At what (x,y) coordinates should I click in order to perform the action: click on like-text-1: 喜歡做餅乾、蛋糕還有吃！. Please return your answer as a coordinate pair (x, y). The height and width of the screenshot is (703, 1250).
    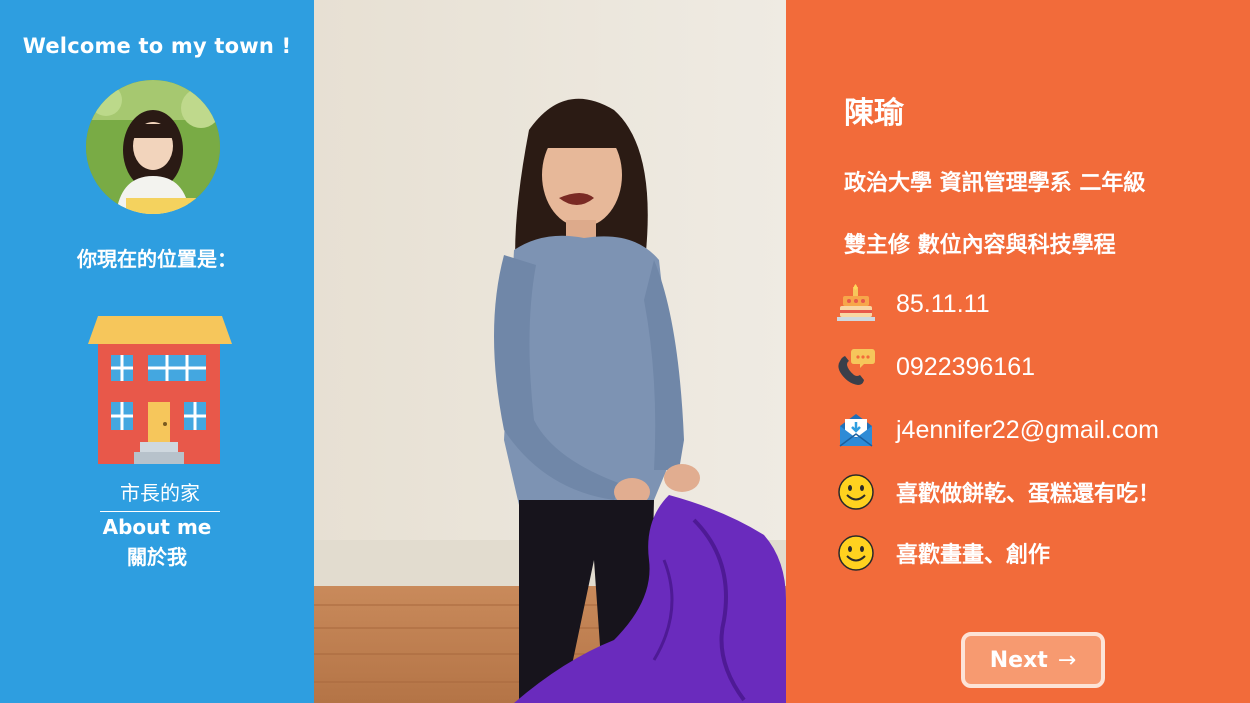
    Looking at the image, I should click on (1028, 494).